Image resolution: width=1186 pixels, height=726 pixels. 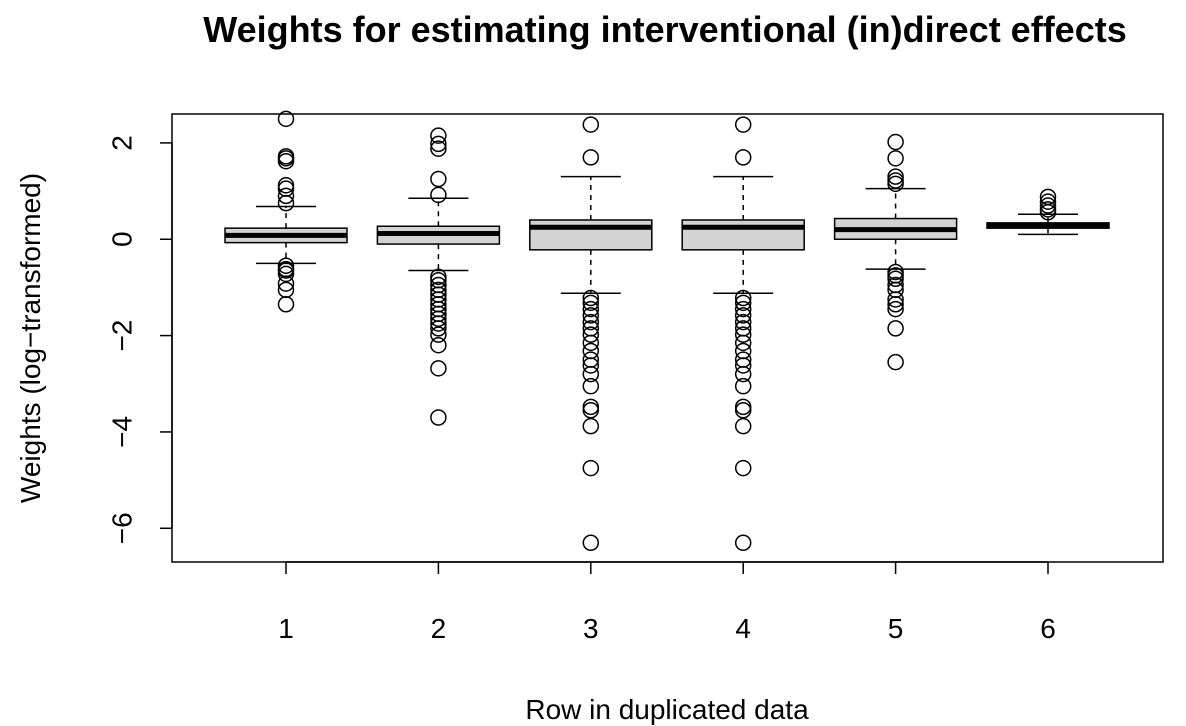 I want to click on y-axis: −6 −4 −2 0 2, so click(x=139, y=339).